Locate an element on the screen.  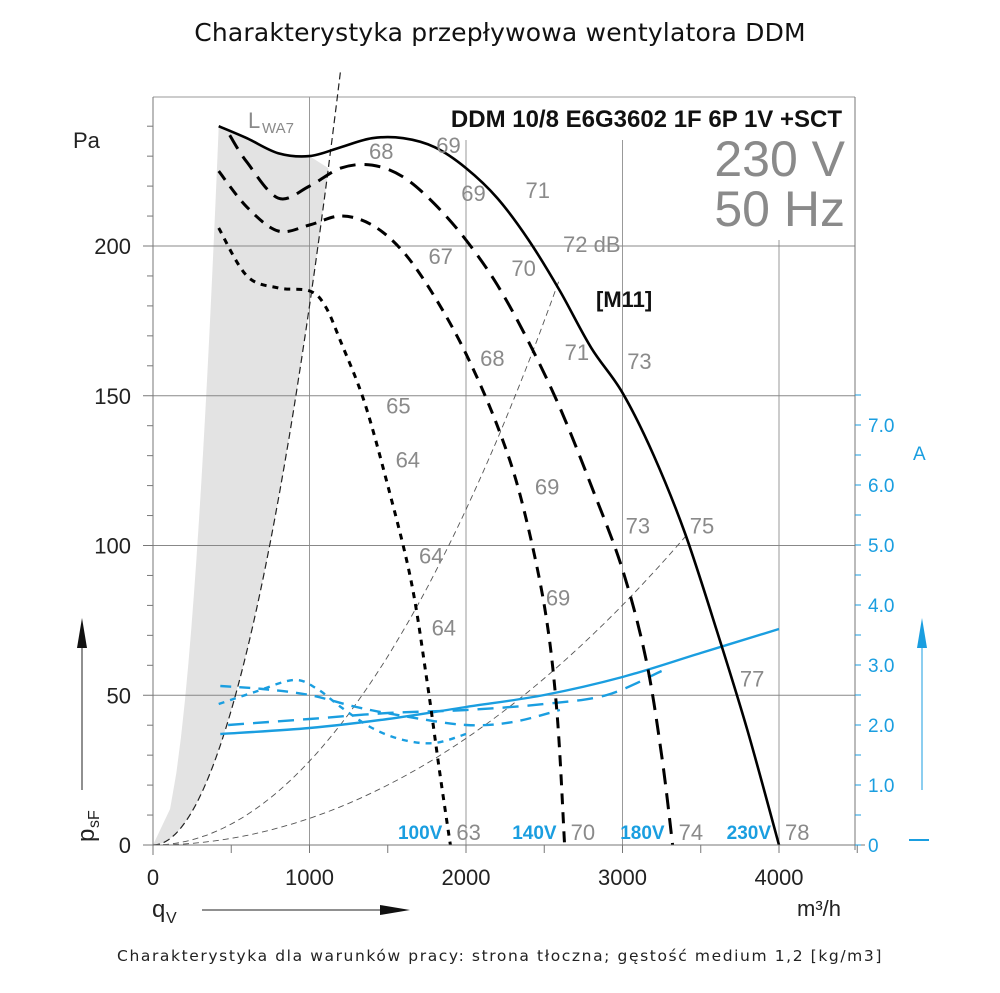
y2-tick-label: 7.0 is located at coordinates (881, 426).